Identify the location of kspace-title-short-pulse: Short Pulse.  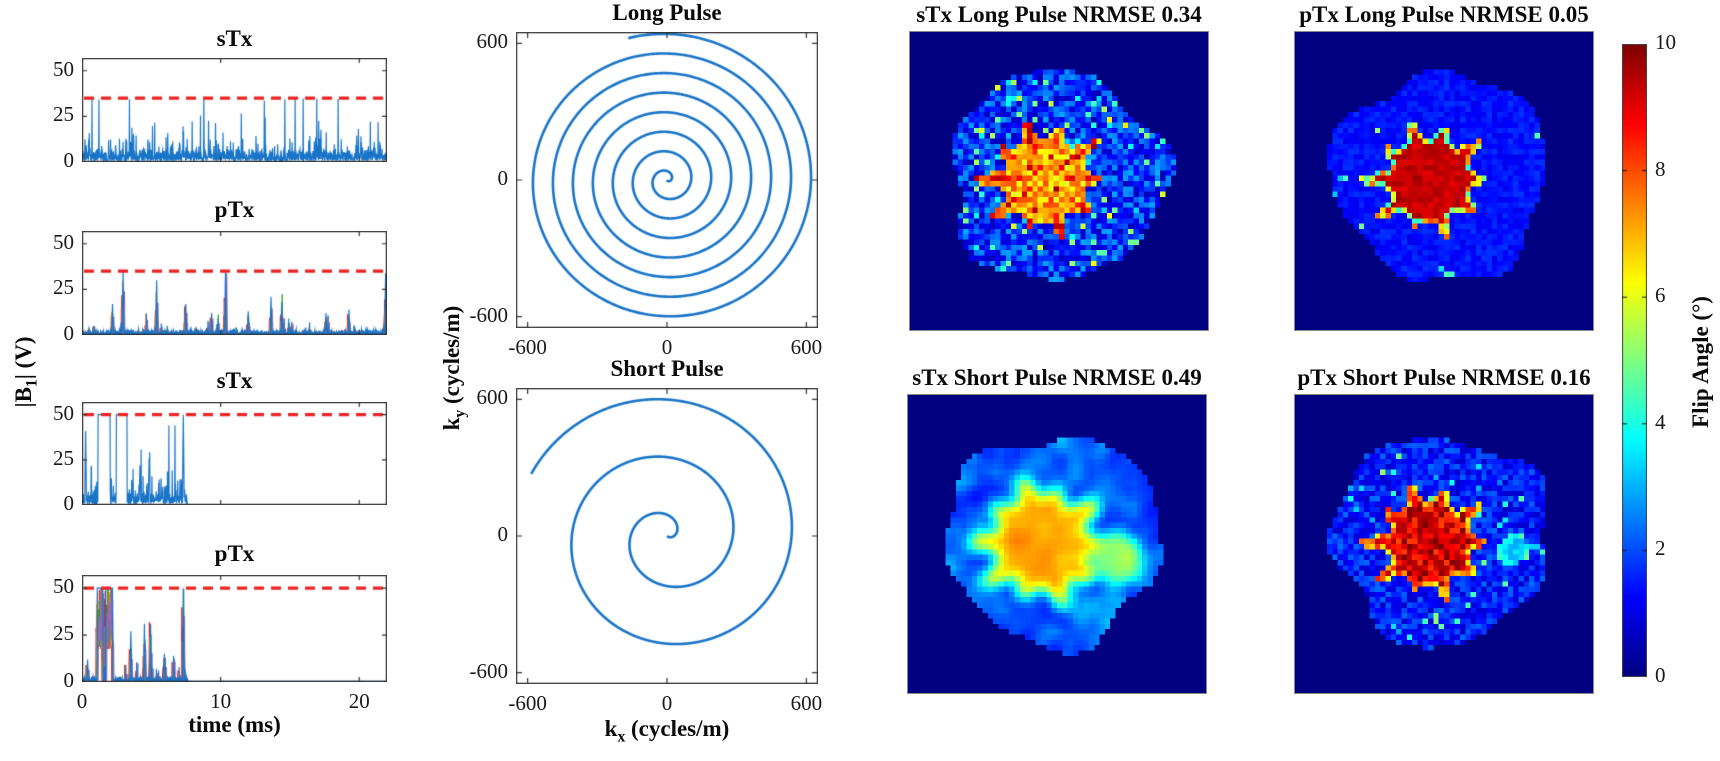
(667, 368).